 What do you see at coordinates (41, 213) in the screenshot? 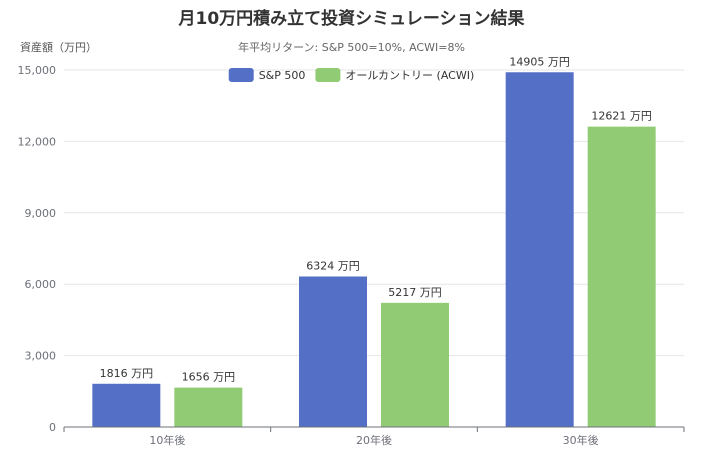
I see `y-tick-label: 9,000` at bounding box center [41, 213].